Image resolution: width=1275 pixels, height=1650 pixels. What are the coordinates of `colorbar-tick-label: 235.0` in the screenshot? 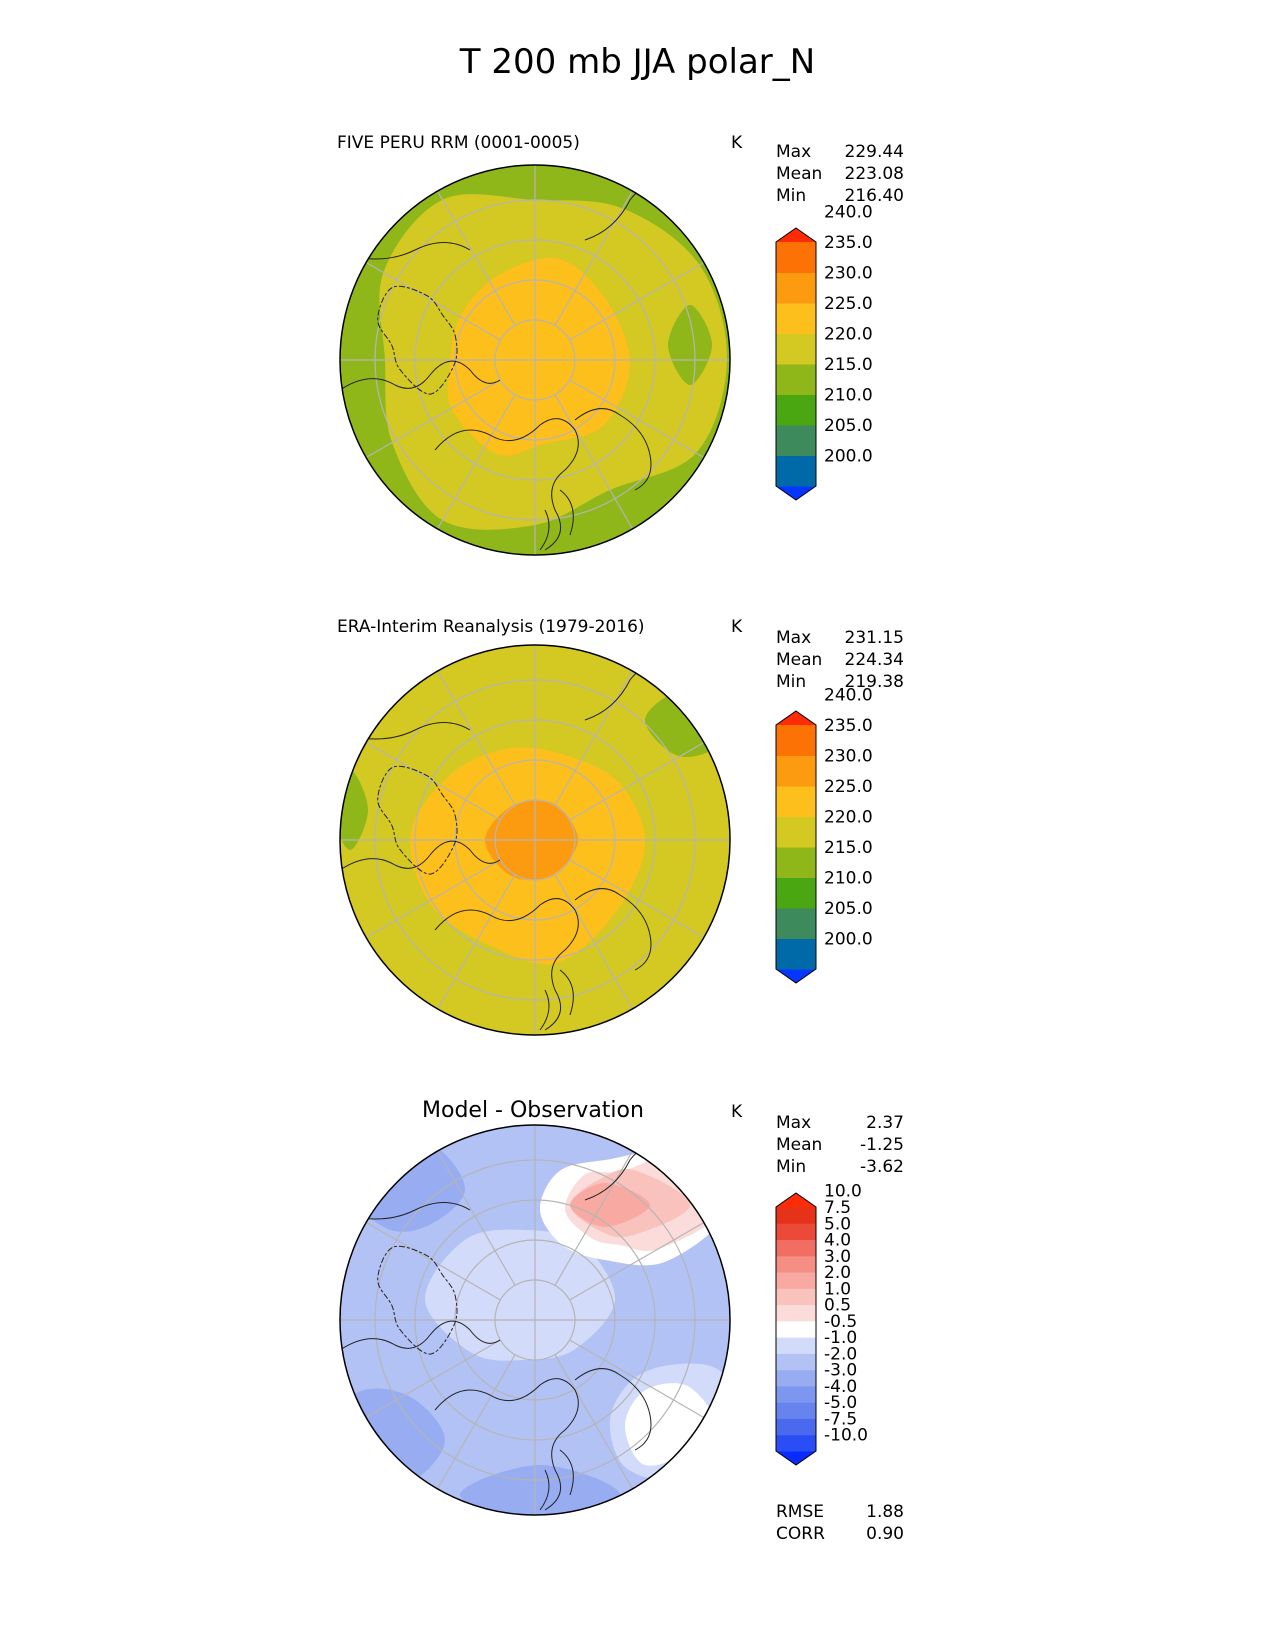 It's located at (848, 243).